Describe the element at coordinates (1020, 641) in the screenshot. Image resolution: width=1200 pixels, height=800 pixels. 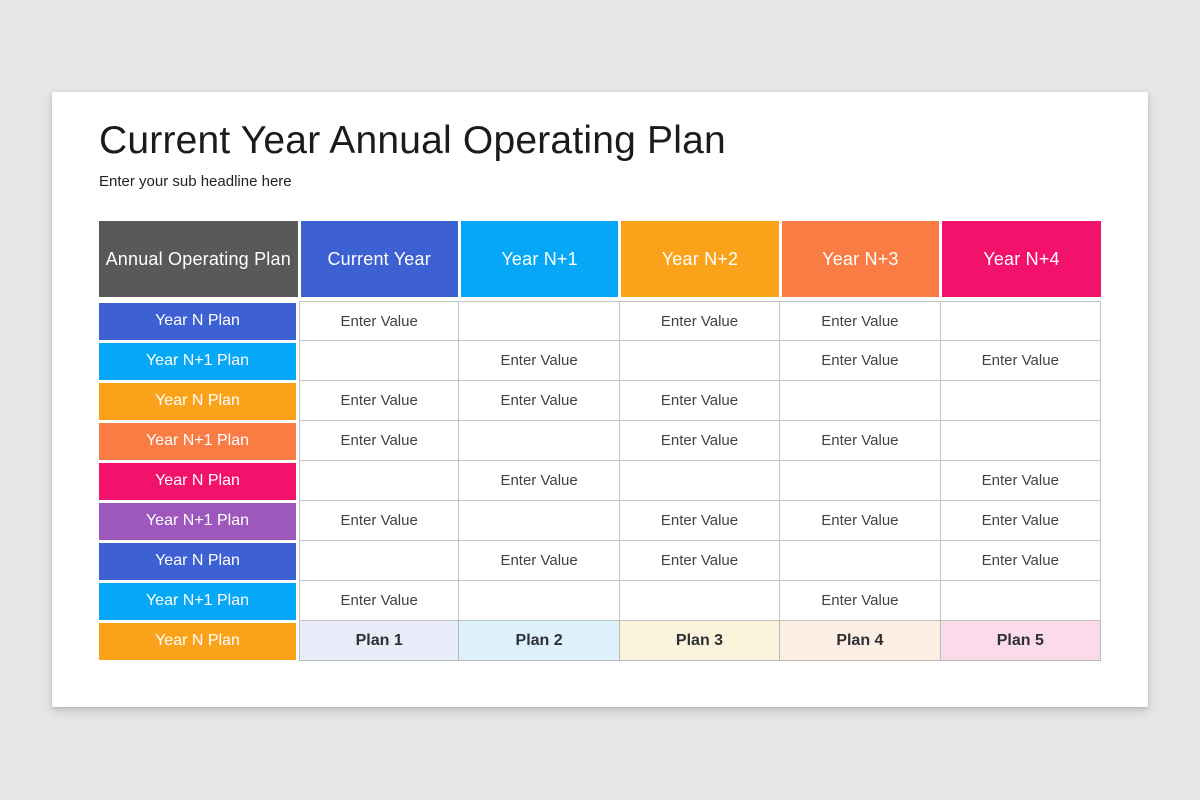
I see `plan-cell: Plan 5` at that location.